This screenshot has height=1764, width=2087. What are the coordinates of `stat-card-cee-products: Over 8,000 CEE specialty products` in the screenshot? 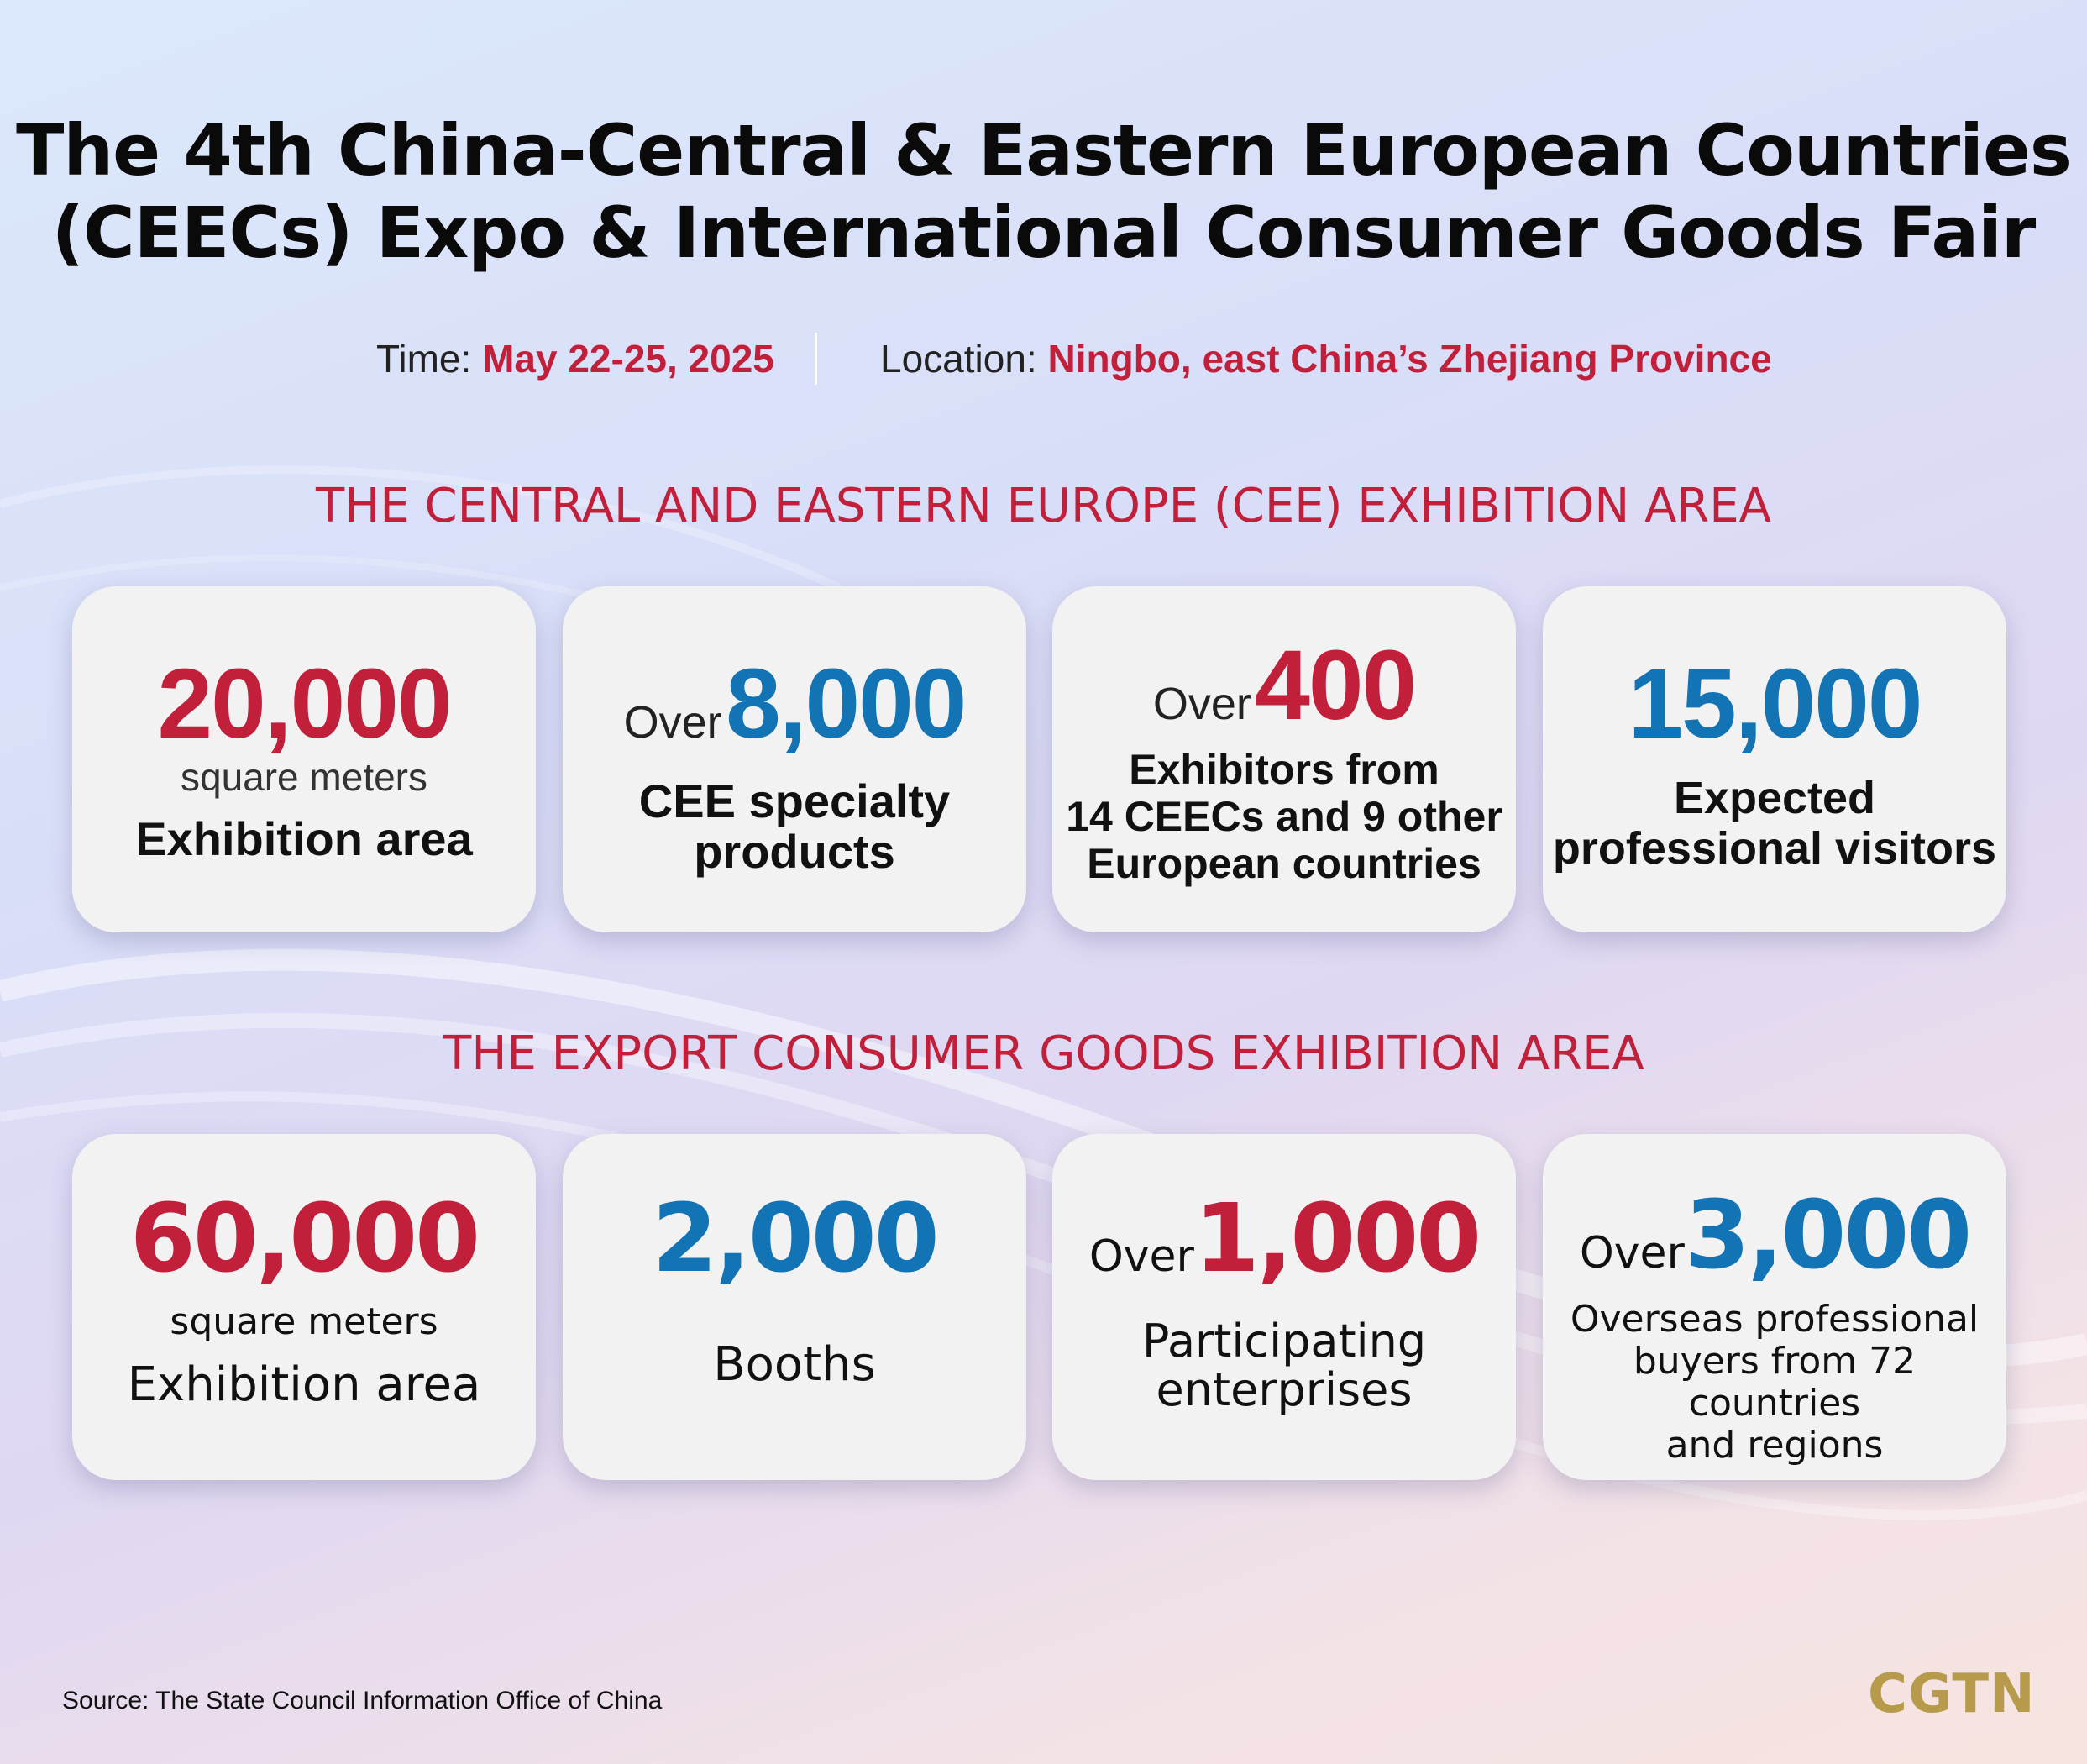 It's located at (794, 759).